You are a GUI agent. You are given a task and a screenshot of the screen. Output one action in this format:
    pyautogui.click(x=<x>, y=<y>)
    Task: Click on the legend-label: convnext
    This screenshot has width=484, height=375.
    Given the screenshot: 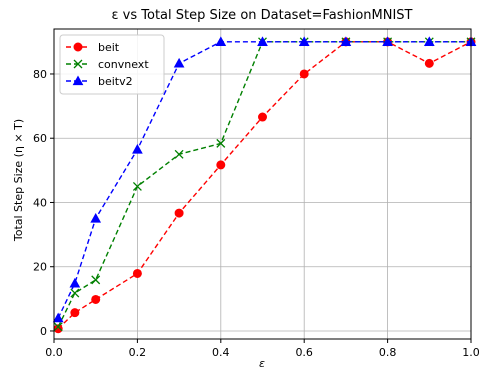 What is the action you would take?
    pyautogui.click(x=123, y=64)
    